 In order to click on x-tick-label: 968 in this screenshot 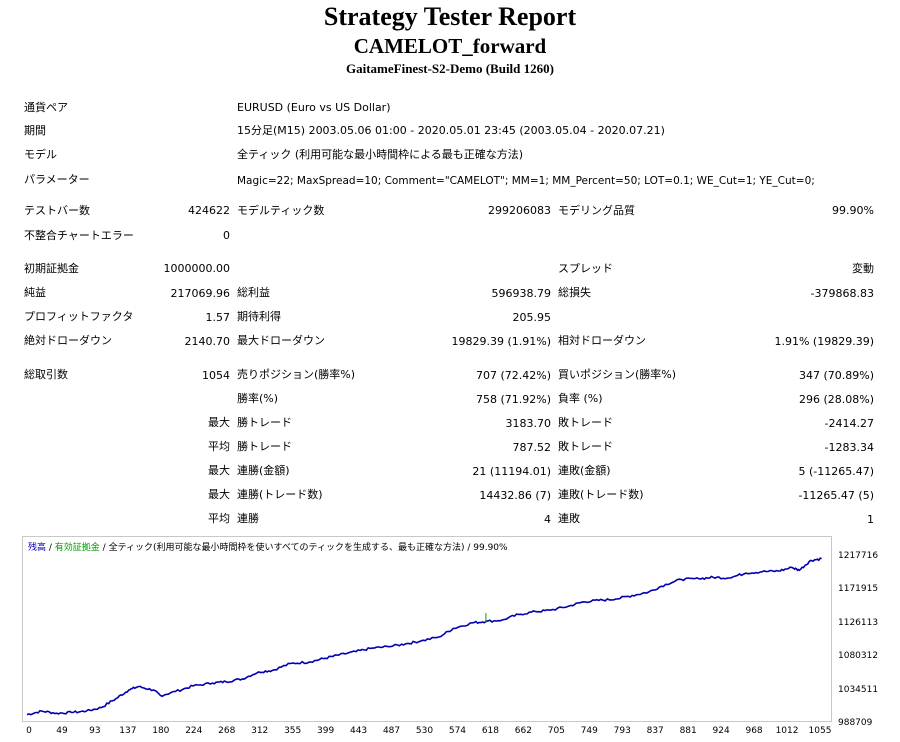, I will do `click(754, 731)`.